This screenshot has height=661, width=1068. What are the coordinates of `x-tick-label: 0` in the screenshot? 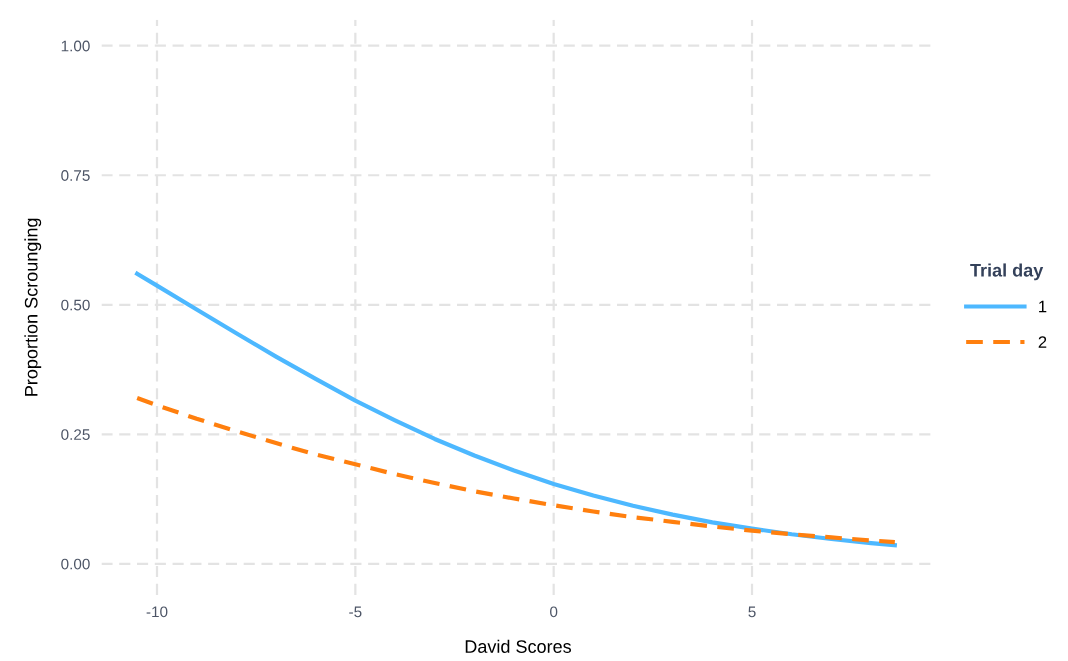 It's located at (554, 612).